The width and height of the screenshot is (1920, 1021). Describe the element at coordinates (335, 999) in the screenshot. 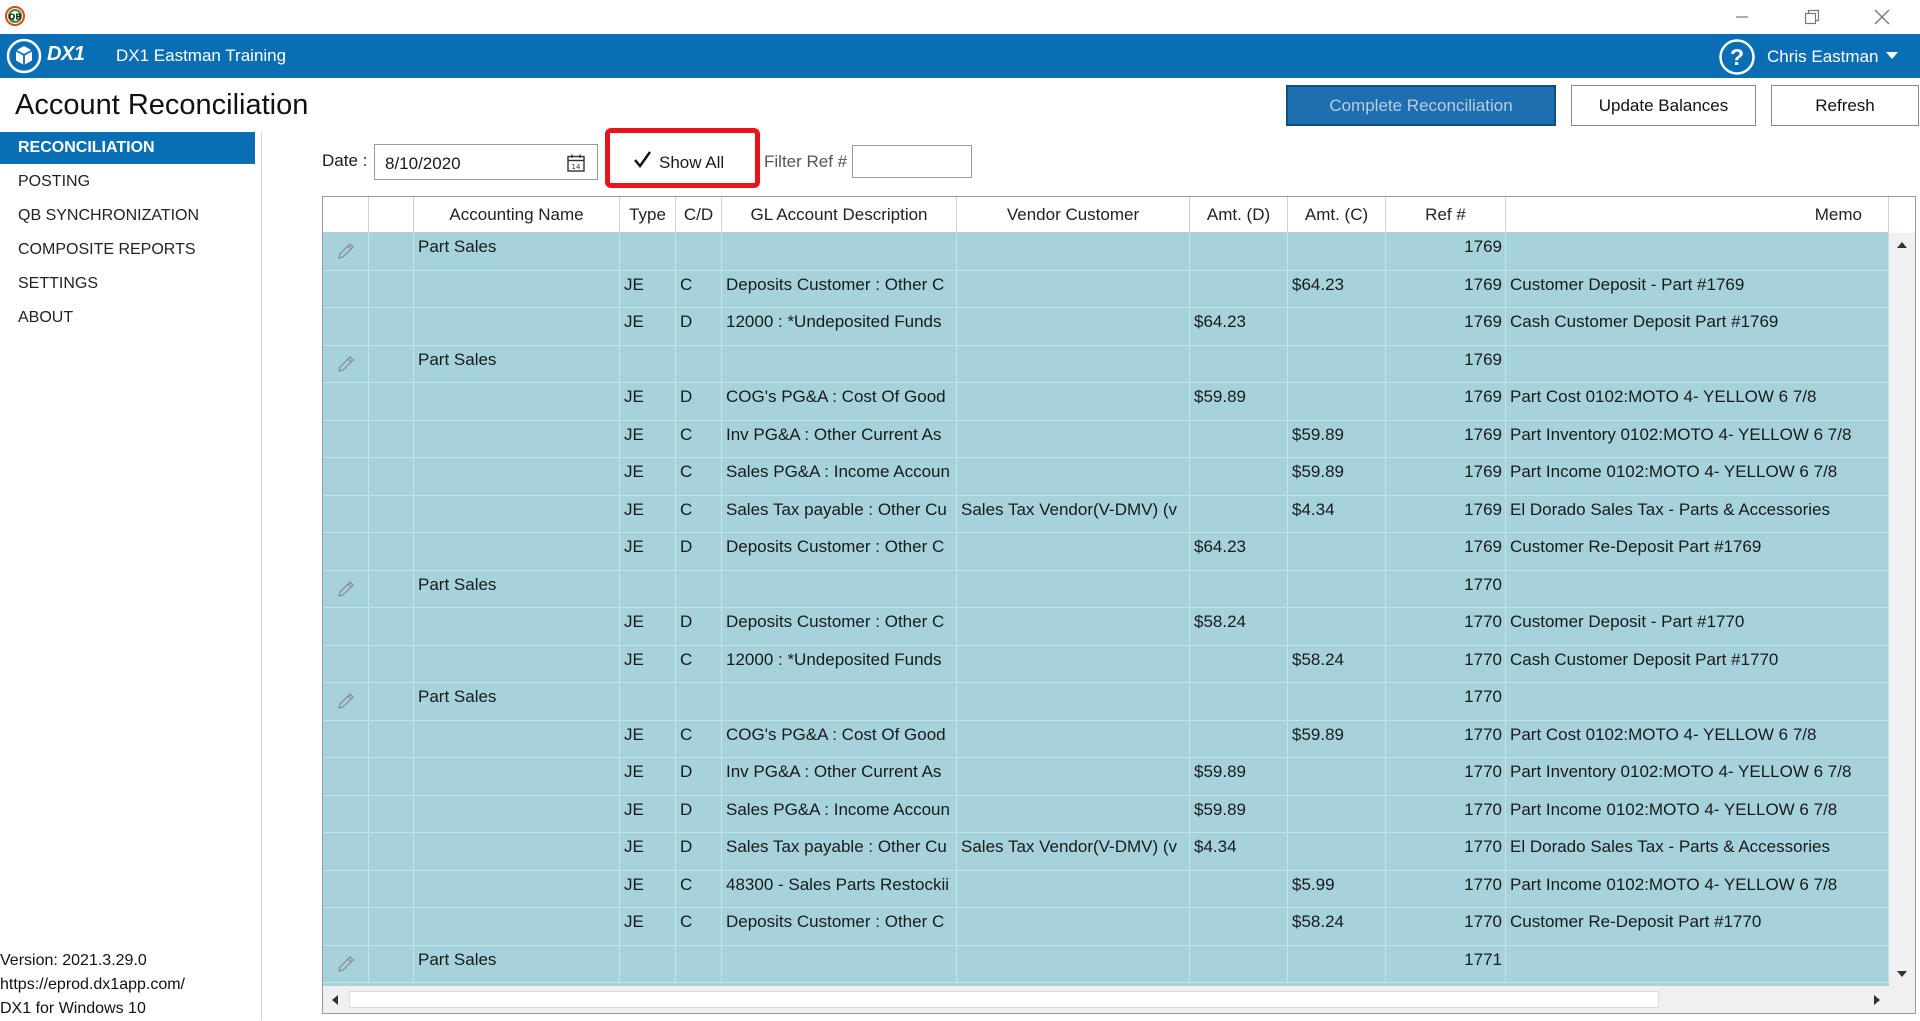

I see `scroll-left-icon` at that location.